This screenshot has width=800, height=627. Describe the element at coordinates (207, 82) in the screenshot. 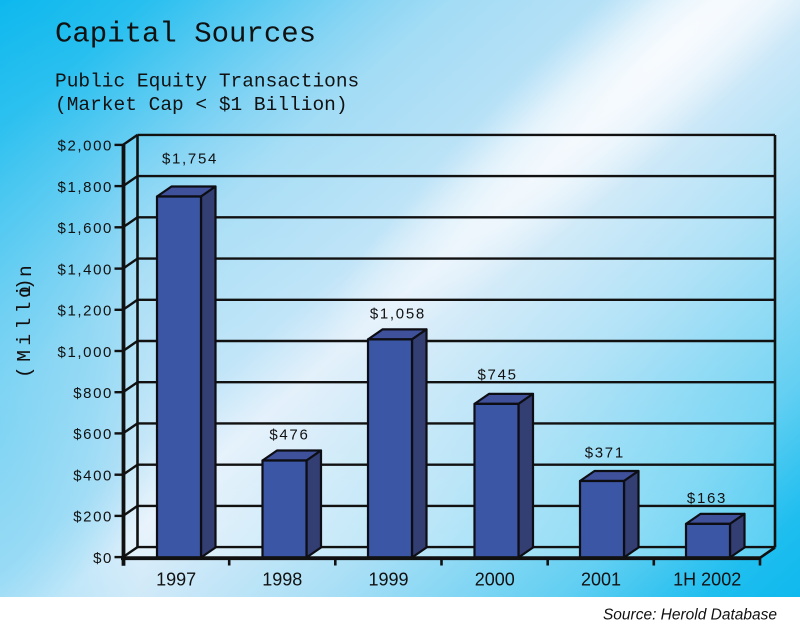

I see `svg-text: Public Equity Transactions` at that location.